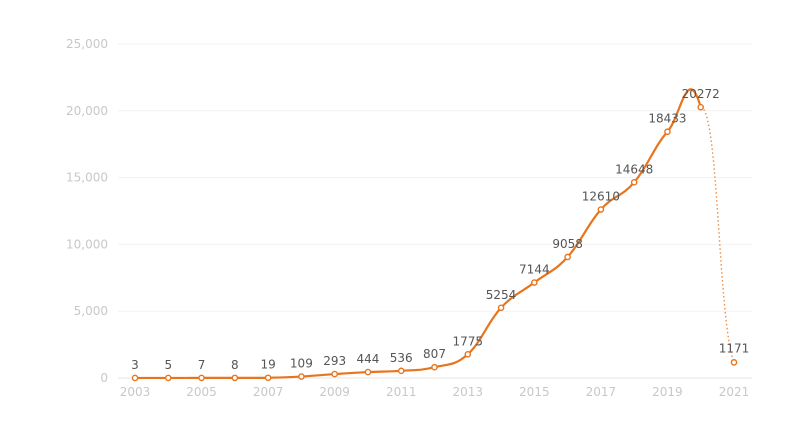 This screenshot has height=422, width=810. Describe the element at coordinates (534, 270) in the screenshot. I see `data-label: 7144` at that location.